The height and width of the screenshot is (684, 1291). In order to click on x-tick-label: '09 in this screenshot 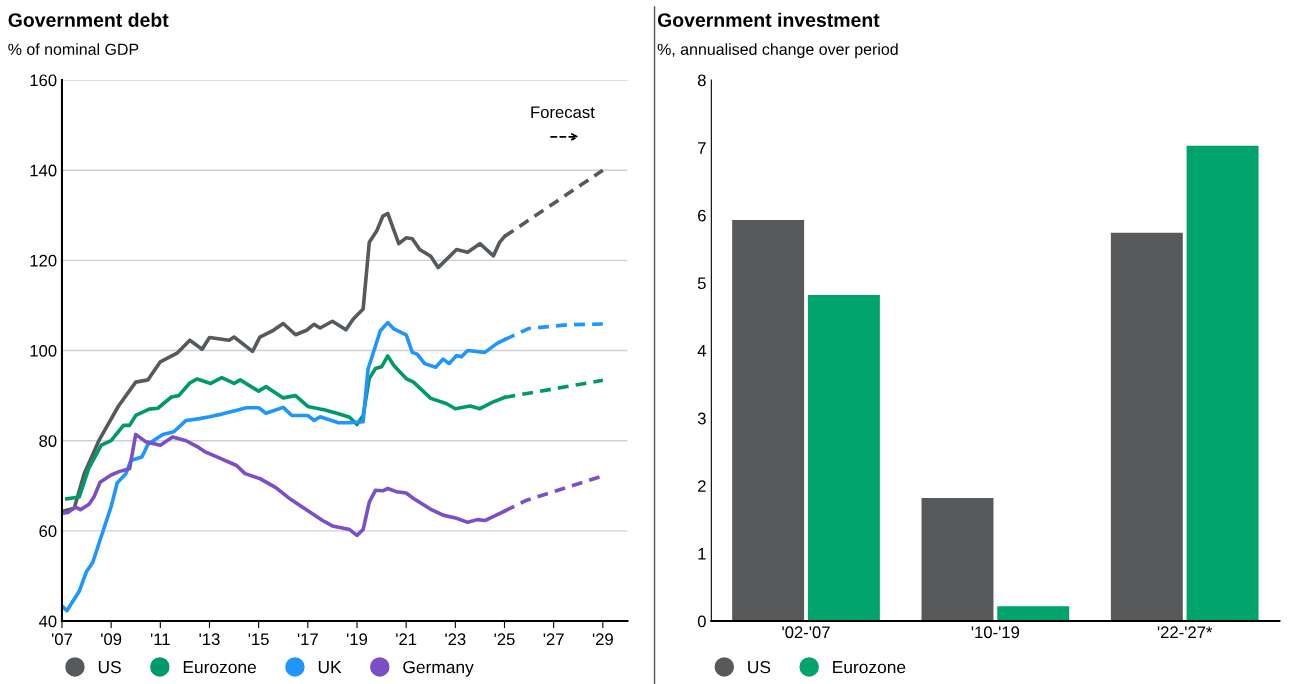, I will do `click(111, 639)`.